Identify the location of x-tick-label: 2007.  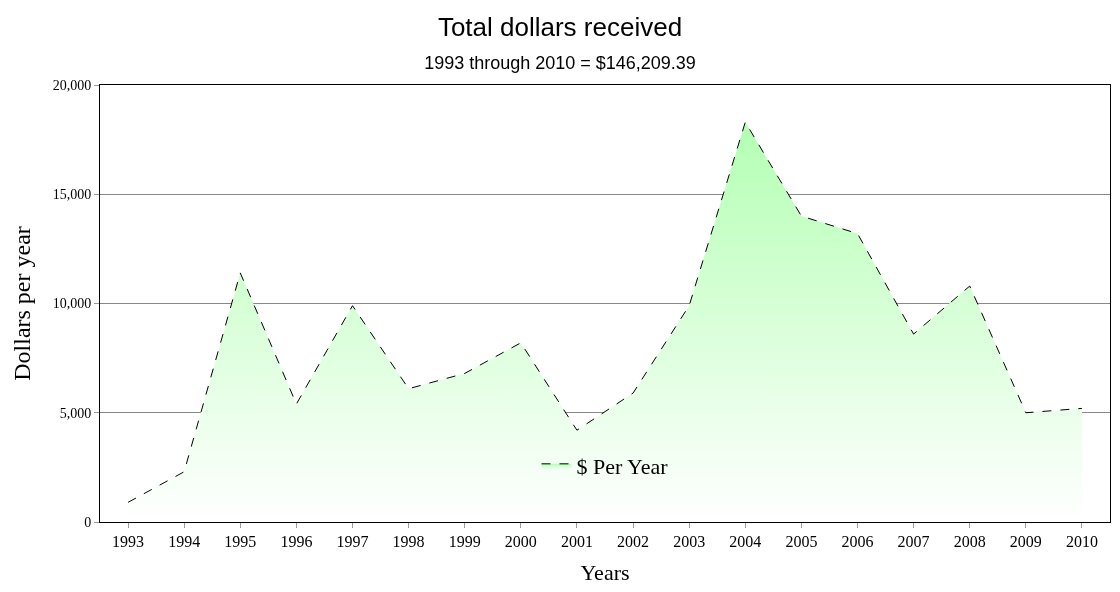
(913, 542).